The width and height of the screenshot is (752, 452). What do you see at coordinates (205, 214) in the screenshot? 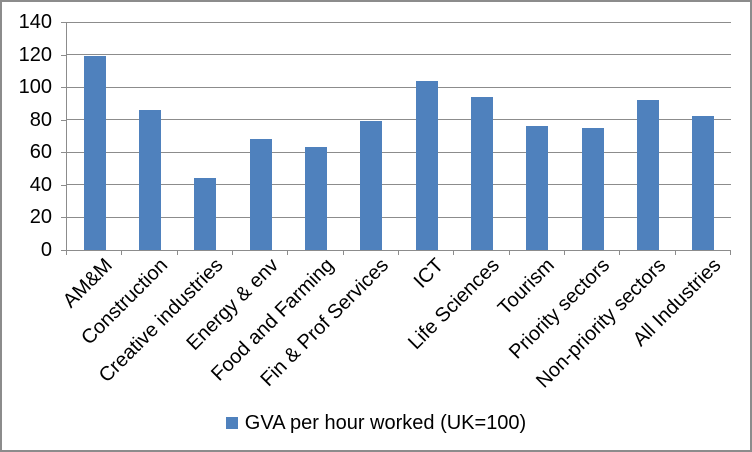
I see `bar-creative-industries` at bounding box center [205, 214].